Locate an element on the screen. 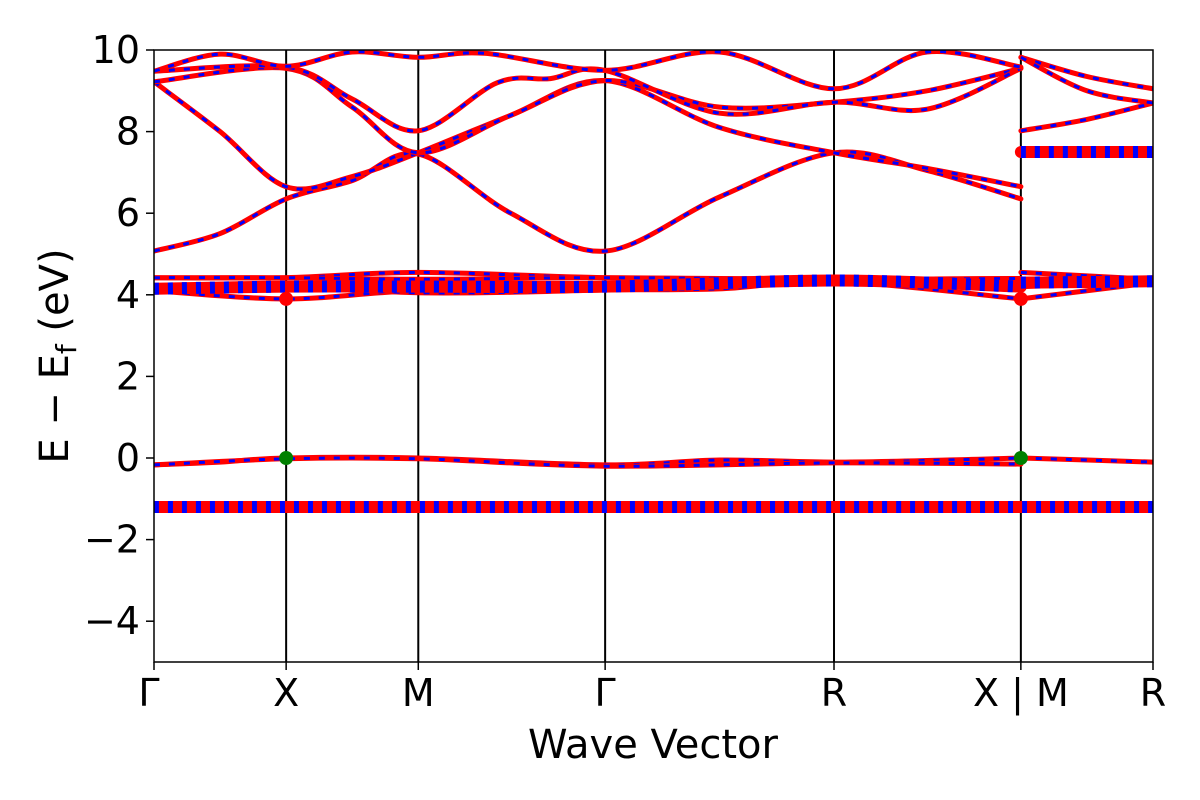  y-axis-title-main: E − E is located at coordinates (55, 409).